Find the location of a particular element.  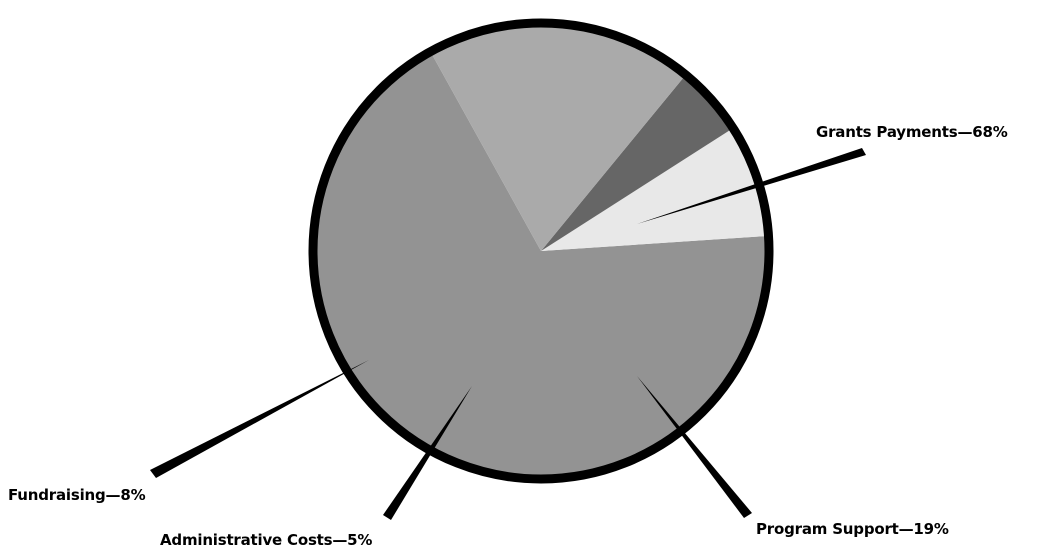

slice-program-support is located at coordinates (558, 136).